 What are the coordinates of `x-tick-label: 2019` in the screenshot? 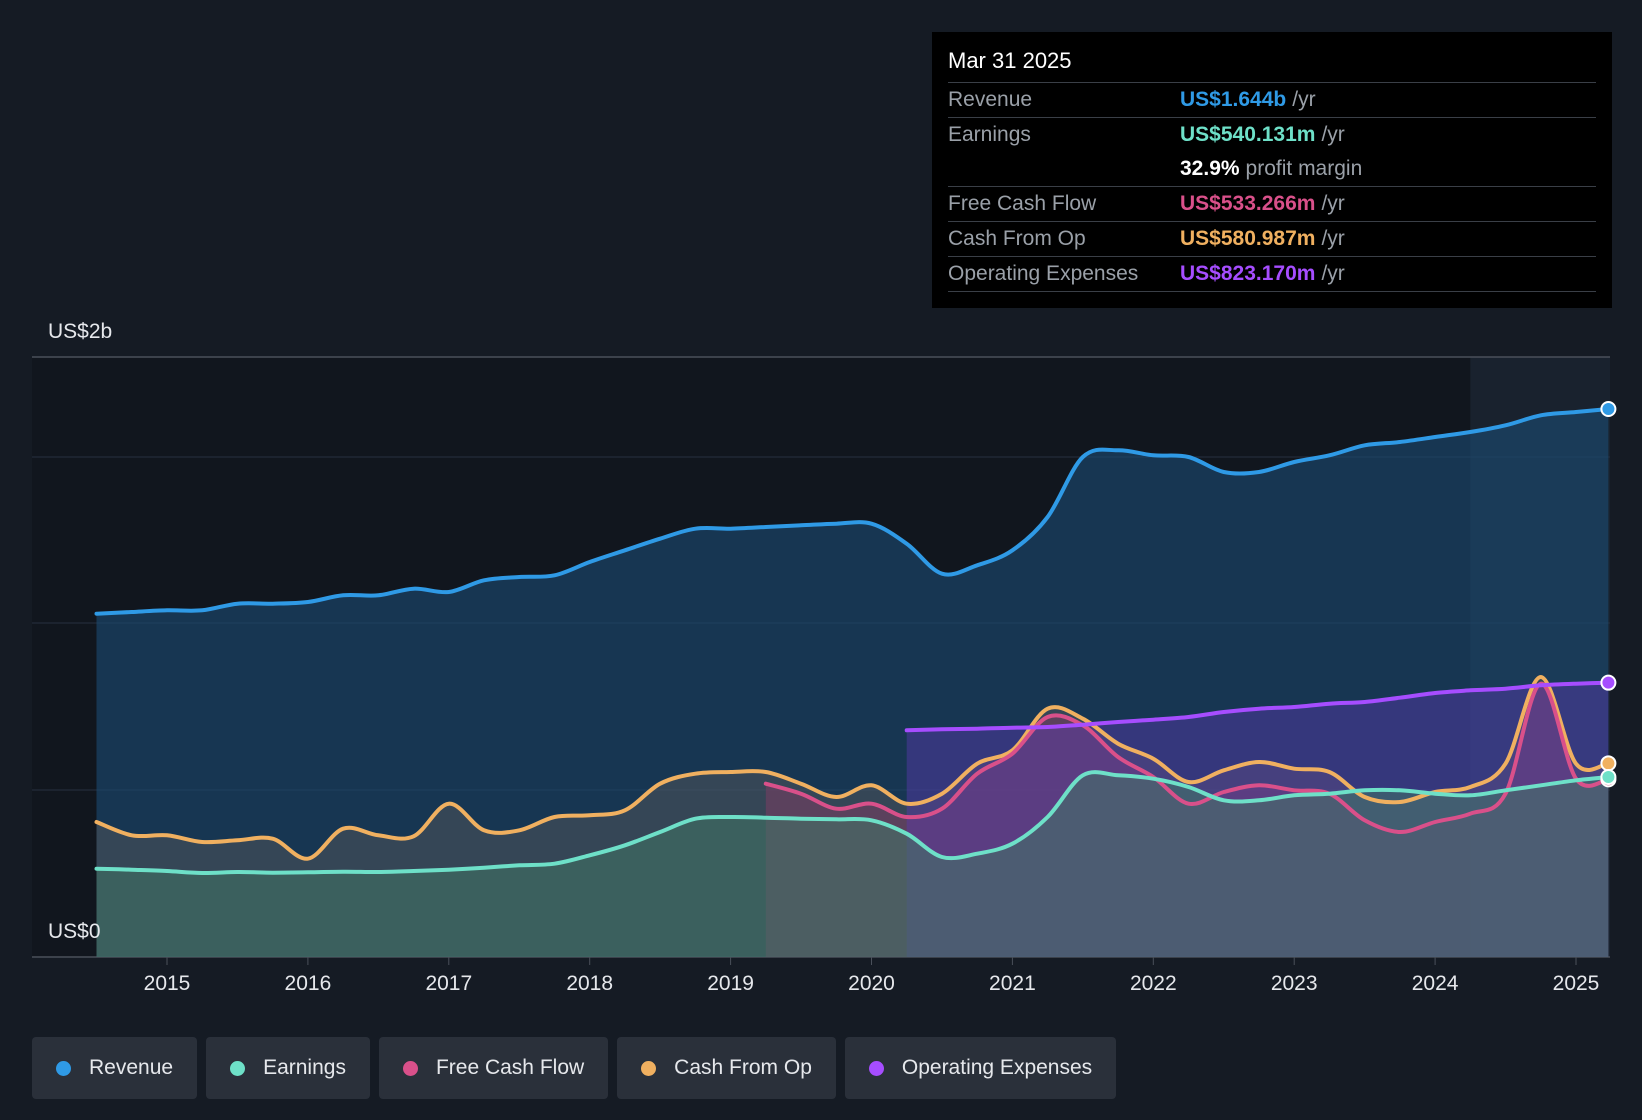 It's located at (730, 983).